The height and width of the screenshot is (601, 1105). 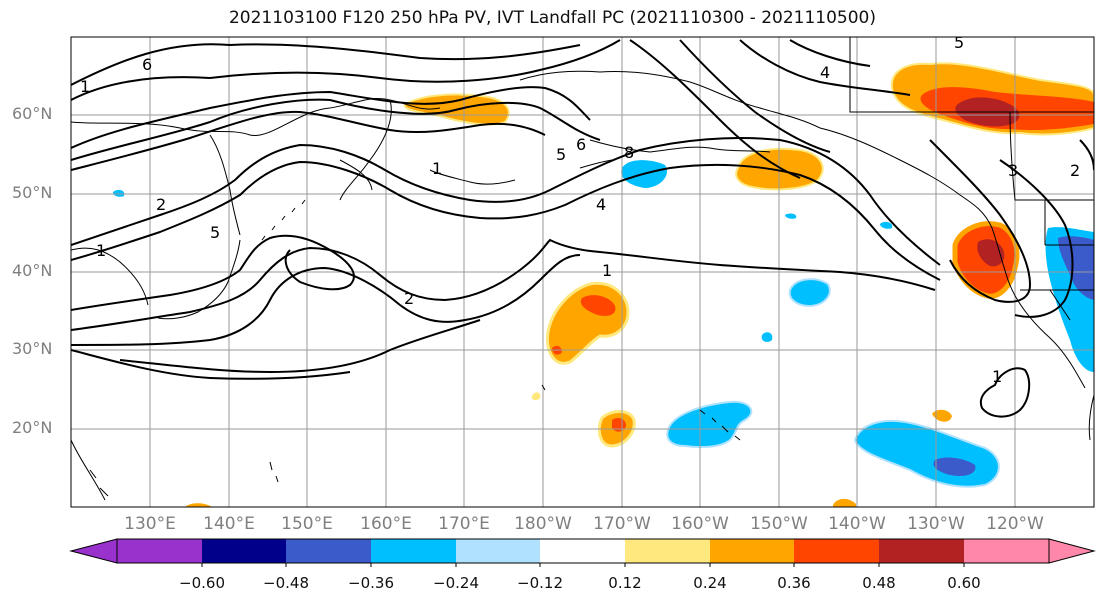 What do you see at coordinates (32, 270) in the screenshot?
I see `lat-label-40n: 40°N` at bounding box center [32, 270].